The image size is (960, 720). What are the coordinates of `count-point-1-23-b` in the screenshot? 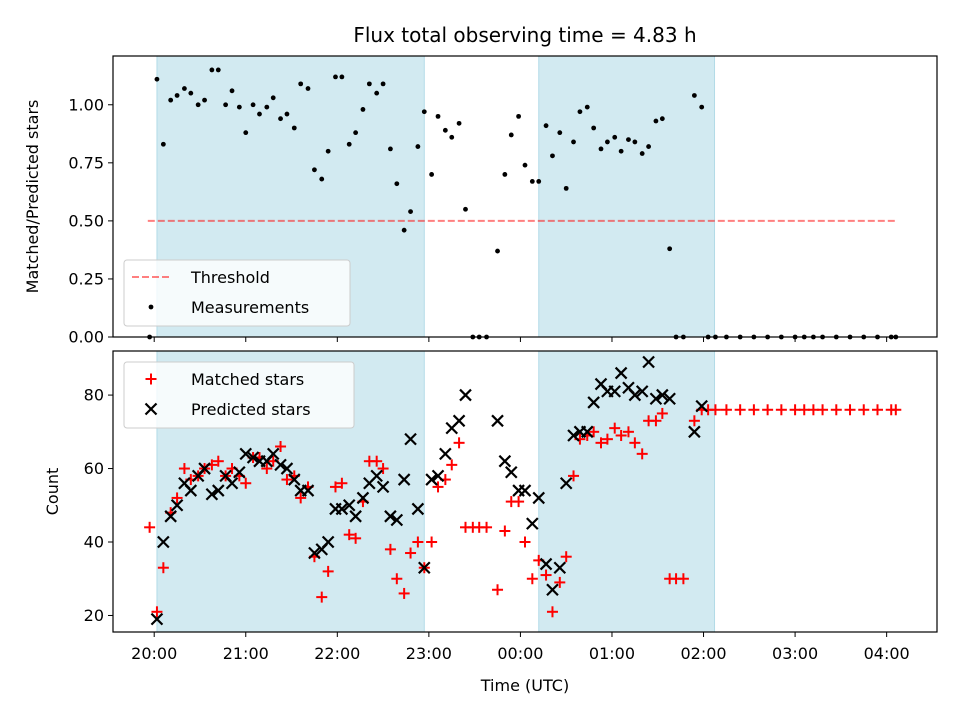 It's located at (314, 553).